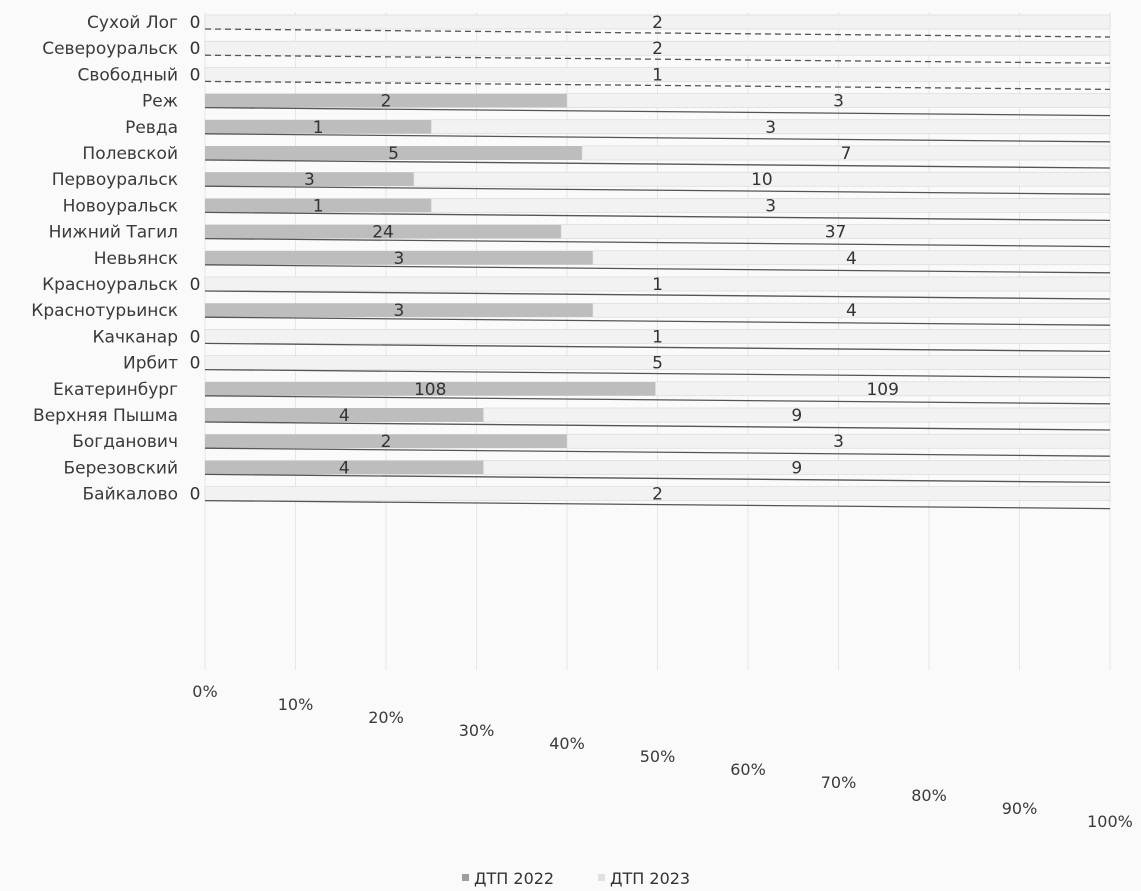 The image size is (1141, 891). What do you see at coordinates (1020, 808) in the screenshot?
I see `x-tick-label: 90%` at bounding box center [1020, 808].